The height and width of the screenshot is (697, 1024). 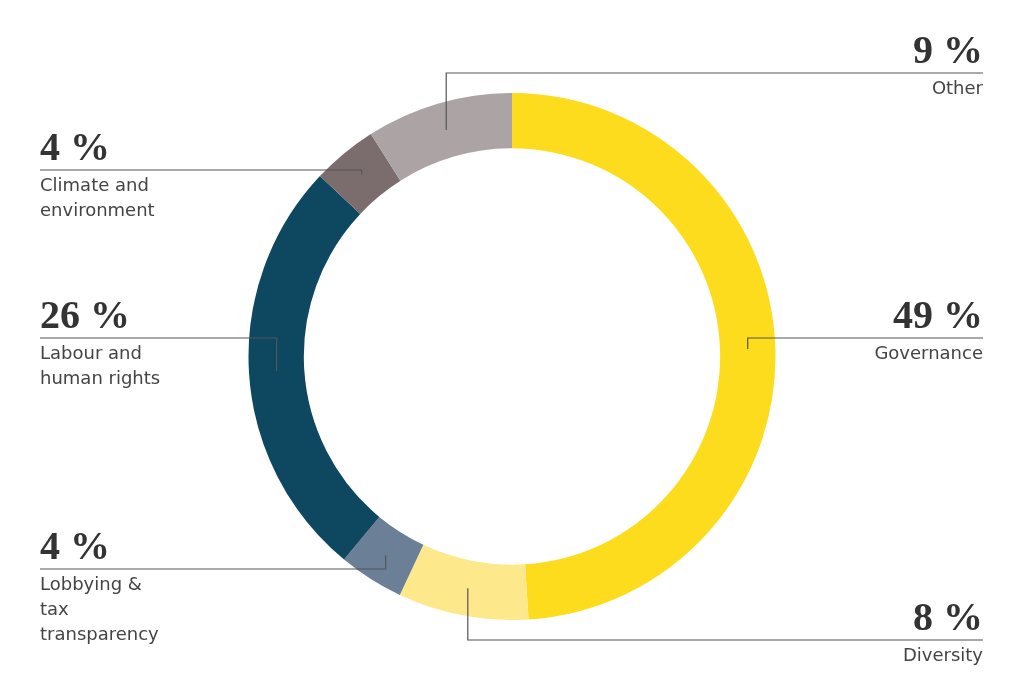 I want to click on data-label: 49 %, so click(x=938, y=314).